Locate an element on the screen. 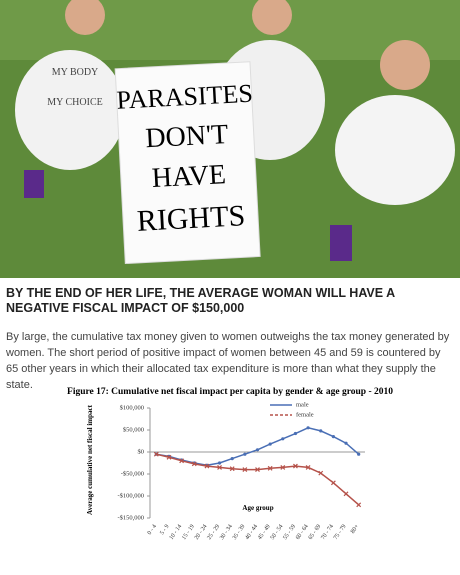  y-tick-label: $50,000 is located at coordinates (133, 429).